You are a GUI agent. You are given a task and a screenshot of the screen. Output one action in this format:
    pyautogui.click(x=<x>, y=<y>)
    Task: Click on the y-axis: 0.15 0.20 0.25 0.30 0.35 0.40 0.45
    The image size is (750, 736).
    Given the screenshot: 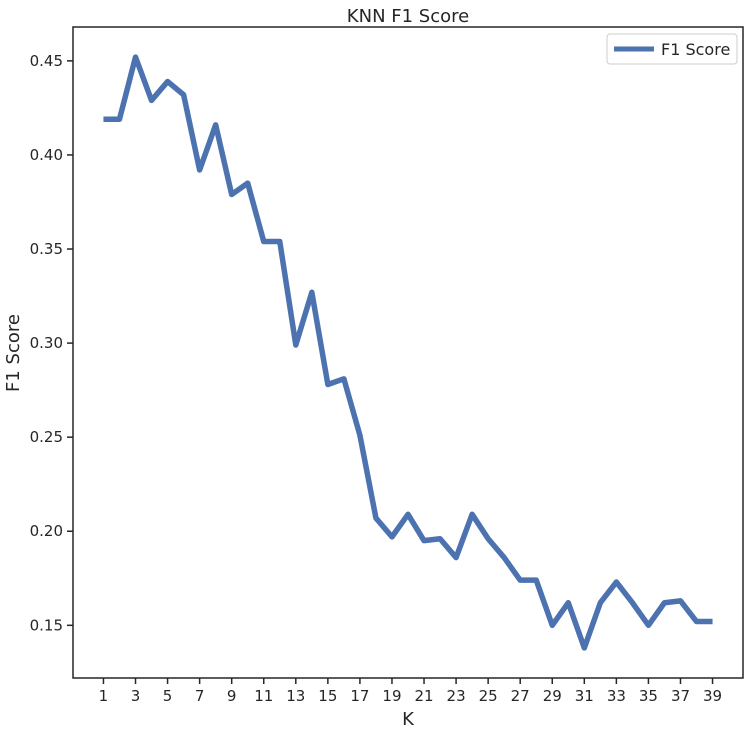 What is the action you would take?
    pyautogui.click(x=51, y=343)
    